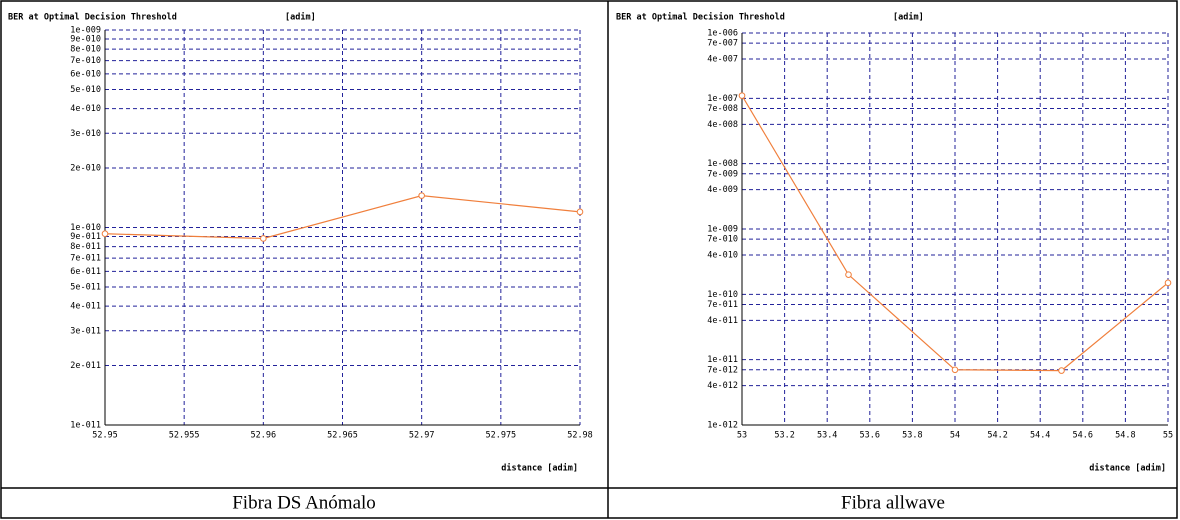 This screenshot has width=1180, height=520. What do you see at coordinates (105, 436) in the screenshot?
I see `x-tick-label: 52.95` at bounding box center [105, 436].